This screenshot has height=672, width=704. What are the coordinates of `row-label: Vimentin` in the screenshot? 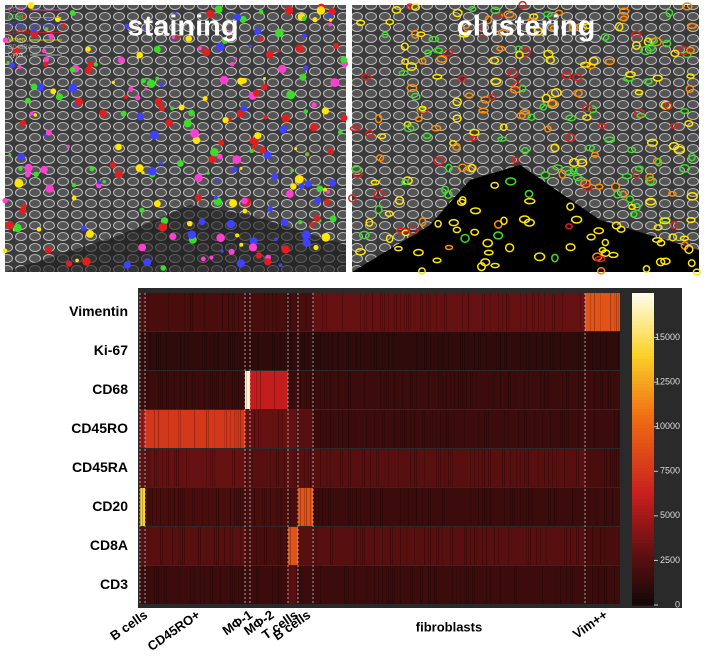 It's located at (98, 311).